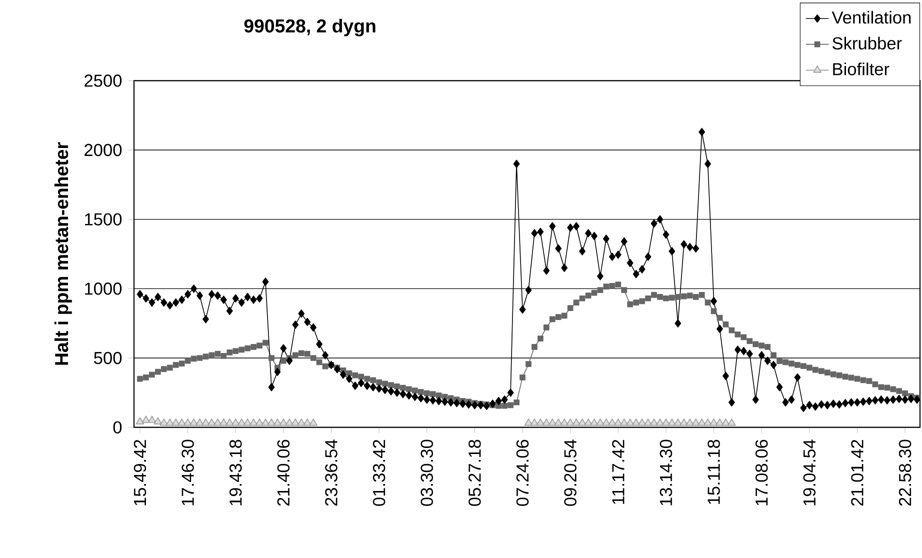  What do you see at coordinates (867, 43) in the screenshot?
I see `legend-label: Skrubber` at bounding box center [867, 43].